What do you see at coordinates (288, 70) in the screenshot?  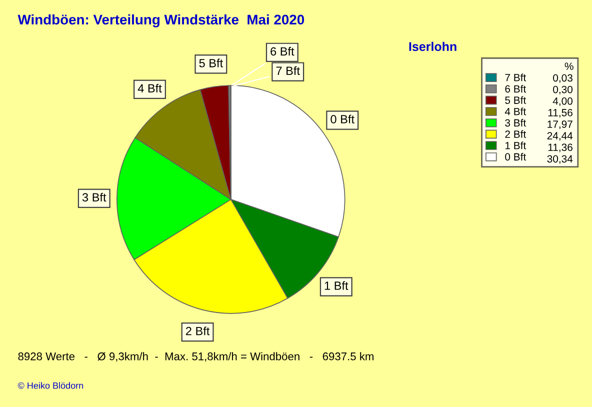 I see `slice-label: 7 Bft` at bounding box center [288, 70].